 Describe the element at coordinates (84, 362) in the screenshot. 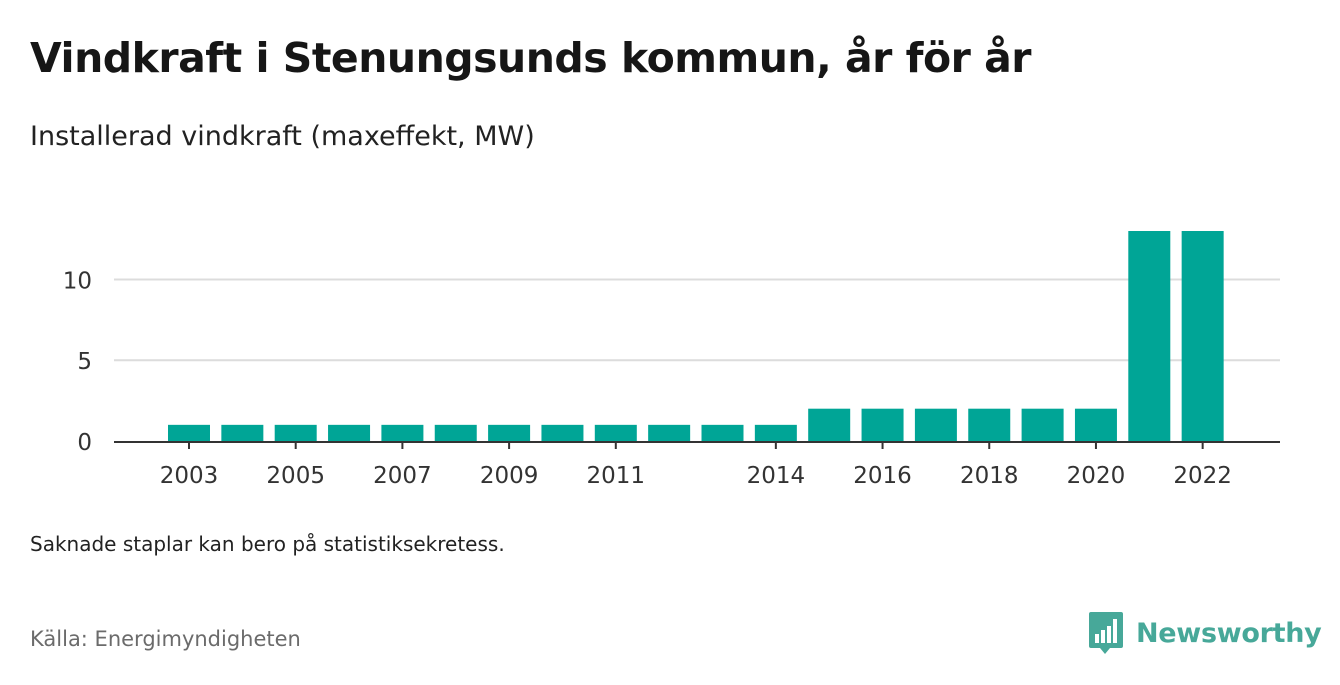

I see `y-tick-label: 5` at that location.